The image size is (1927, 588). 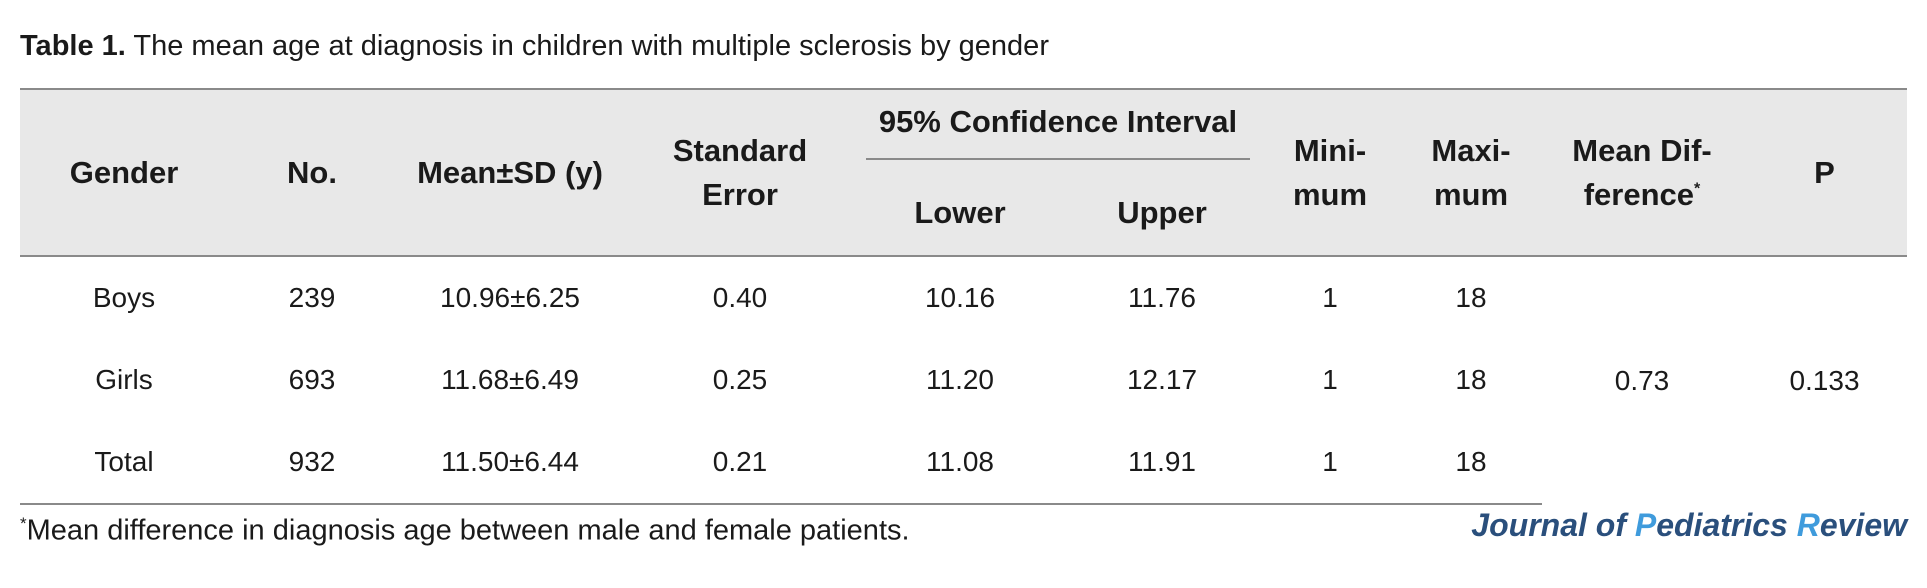 I want to click on header-ci-lower: Lower, so click(x=960, y=213).